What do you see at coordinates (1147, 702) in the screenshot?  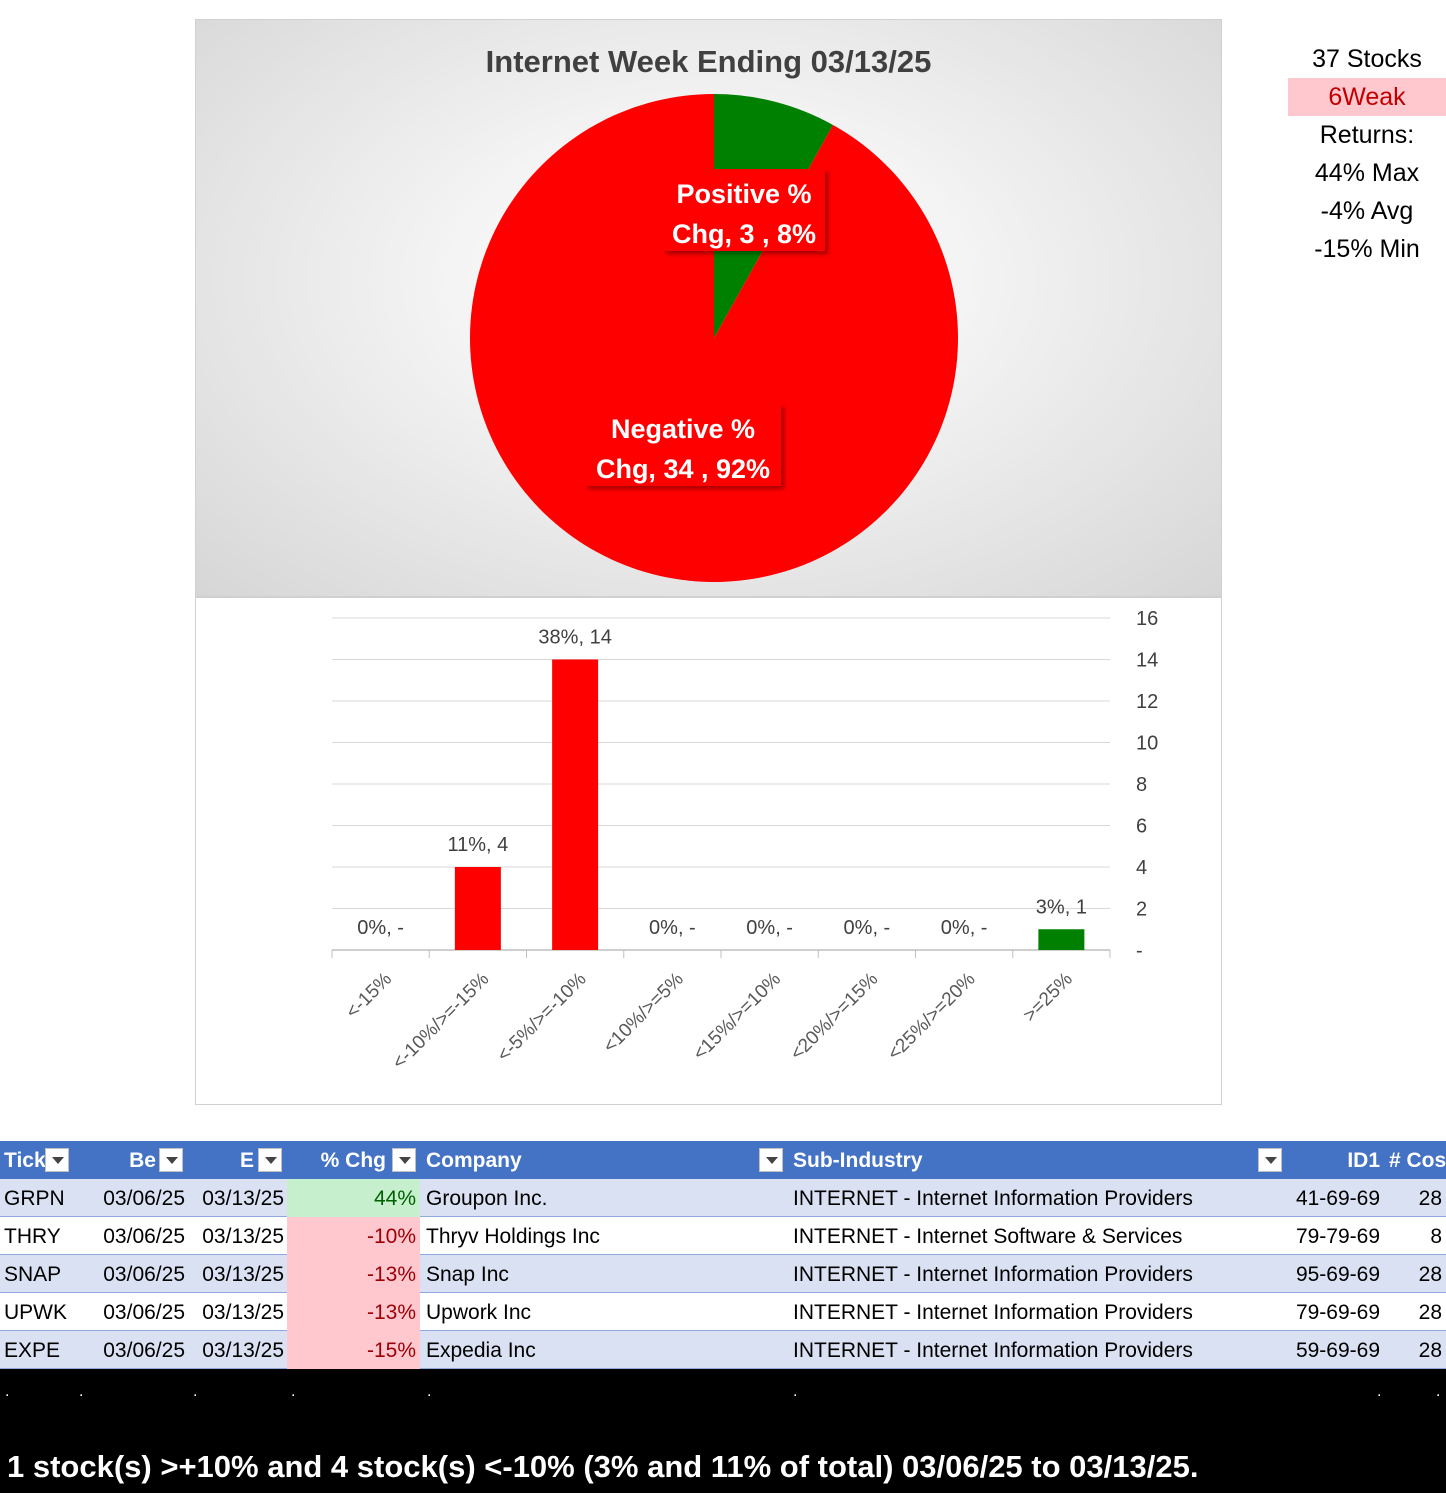 I see `y-tick-label: 12` at bounding box center [1147, 702].